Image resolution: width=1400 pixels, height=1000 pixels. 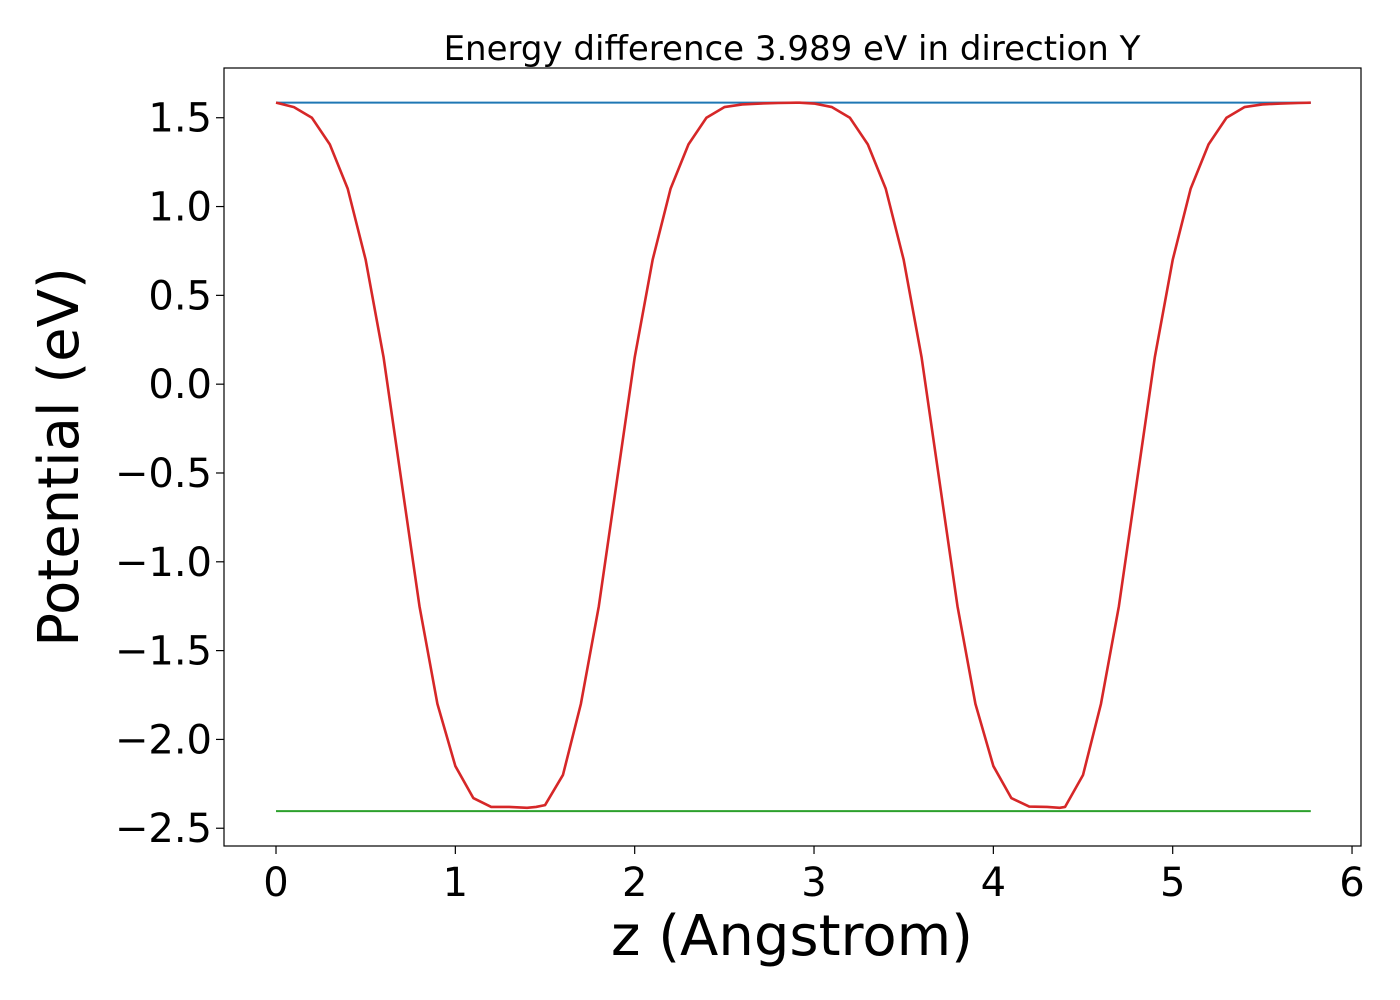 What do you see at coordinates (163, 652) in the screenshot?
I see `y-tick-label: −1.5` at bounding box center [163, 652].